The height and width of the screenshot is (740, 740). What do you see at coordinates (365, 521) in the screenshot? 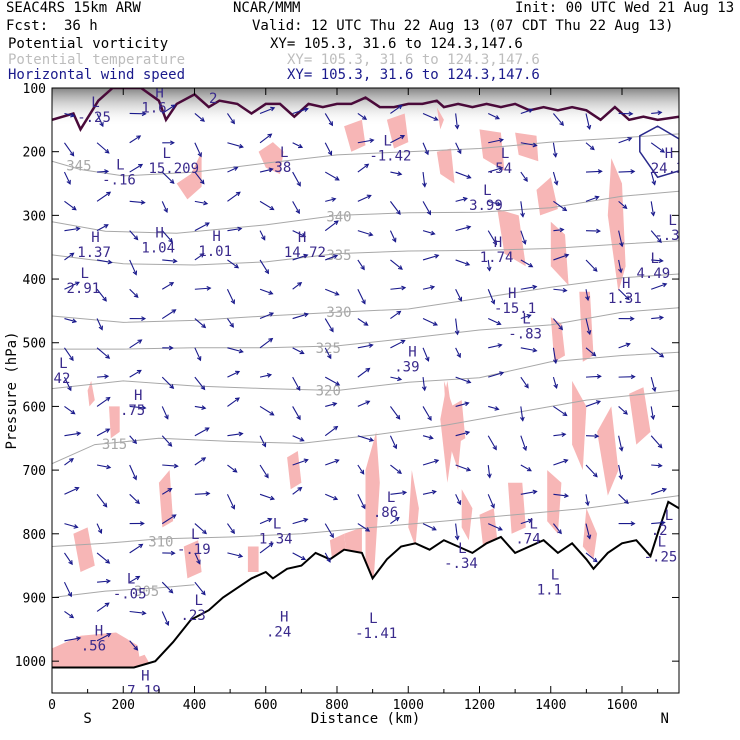
I see `theta-contour` at bounding box center [365, 521].